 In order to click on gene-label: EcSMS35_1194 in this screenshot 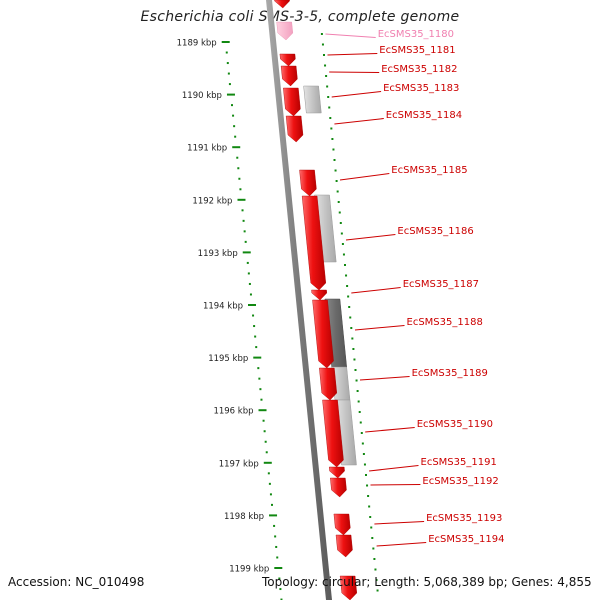, I will do `click(466, 539)`.